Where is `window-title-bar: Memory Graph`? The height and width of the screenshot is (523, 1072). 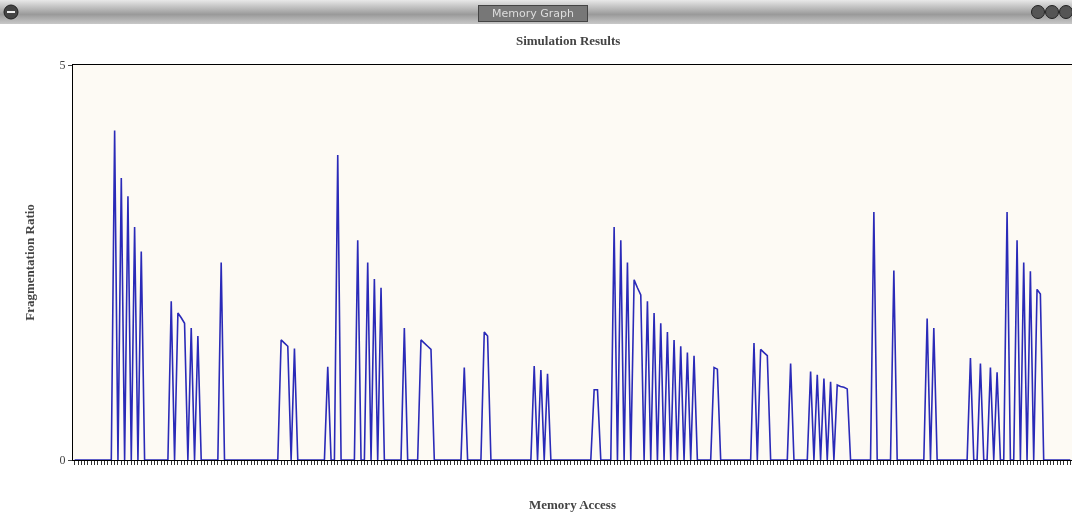 window-title-bar: Memory Graph is located at coordinates (536, 12).